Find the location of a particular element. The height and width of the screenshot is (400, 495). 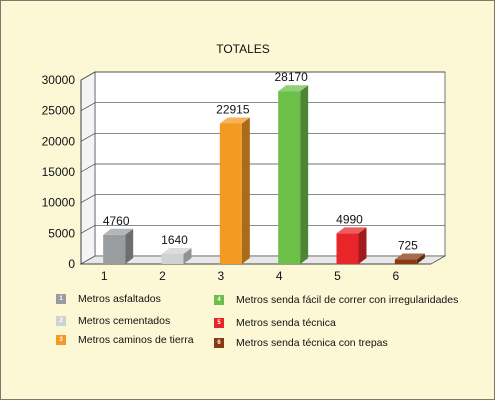

x-tick-label: 6 is located at coordinates (395, 276).